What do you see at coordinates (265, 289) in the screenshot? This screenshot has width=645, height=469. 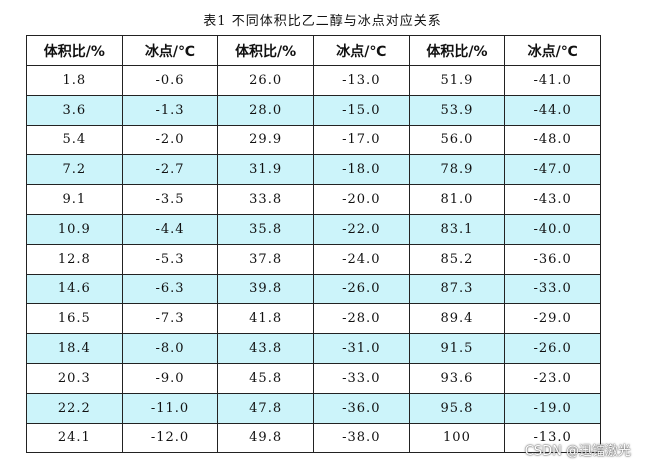 I see `table-cell: 39.8` at bounding box center [265, 289].